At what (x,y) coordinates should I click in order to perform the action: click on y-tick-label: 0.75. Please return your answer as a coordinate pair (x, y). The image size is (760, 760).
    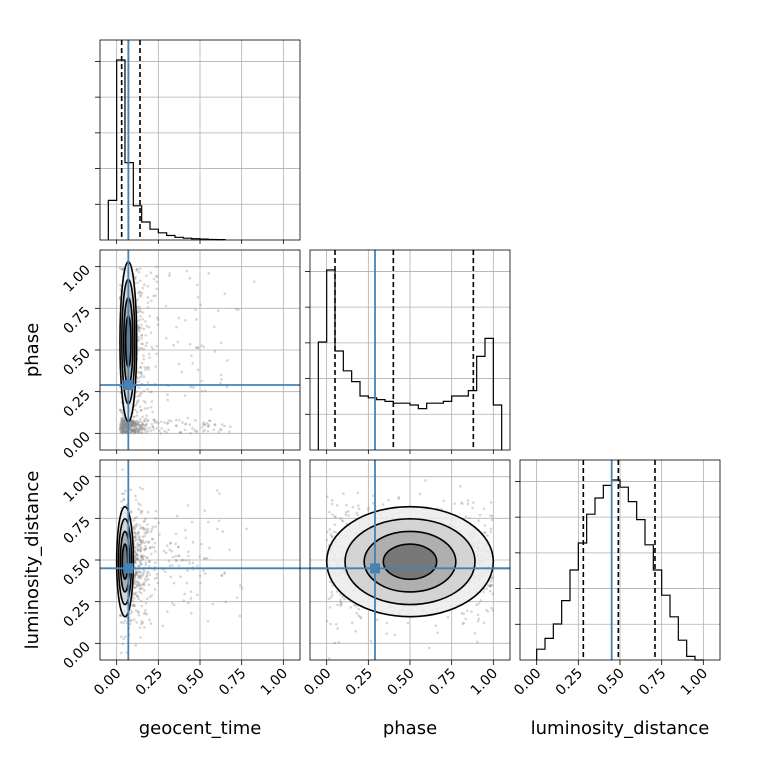
    Looking at the image, I should click on (76, 320).